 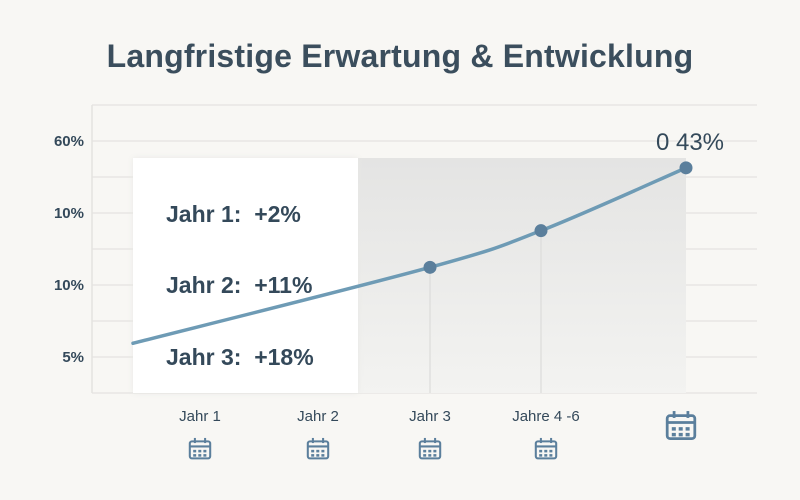 What do you see at coordinates (233, 214) in the screenshot?
I see `annotation-jahr-1: Jahr 1: +2%` at bounding box center [233, 214].